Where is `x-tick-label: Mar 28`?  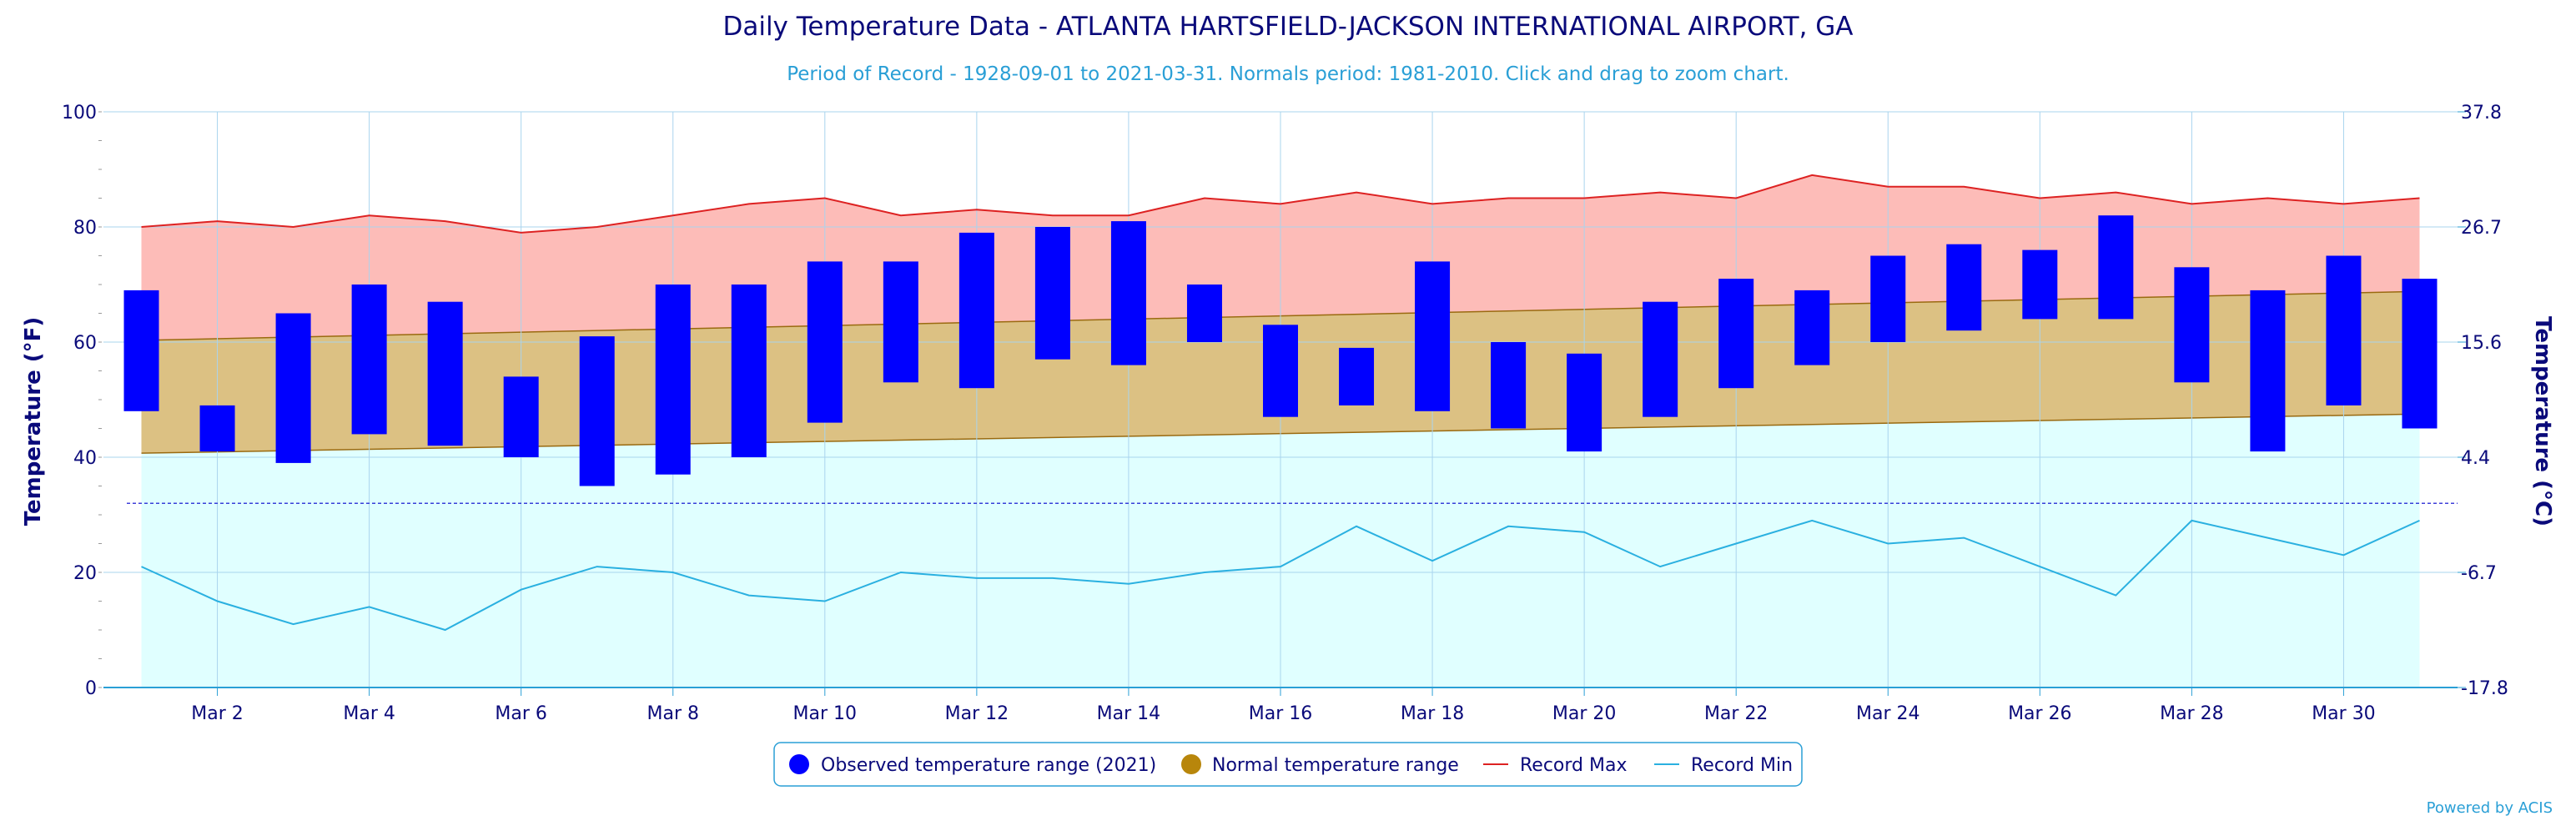
x-tick-label: Mar 28 is located at coordinates (2192, 714).